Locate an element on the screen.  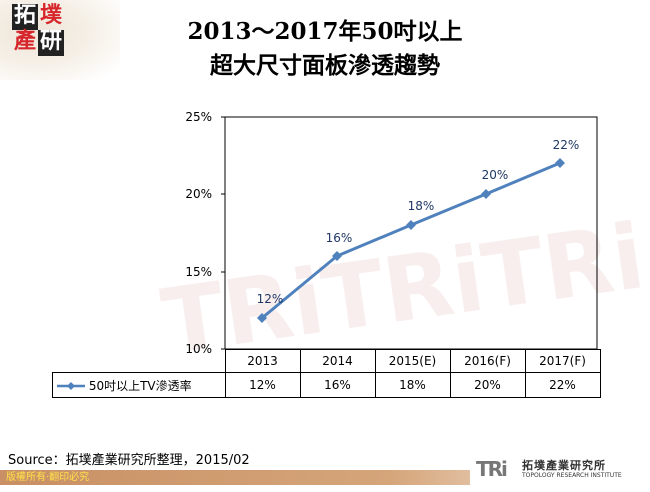
category-cell: 2015(E) is located at coordinates (412, 361).